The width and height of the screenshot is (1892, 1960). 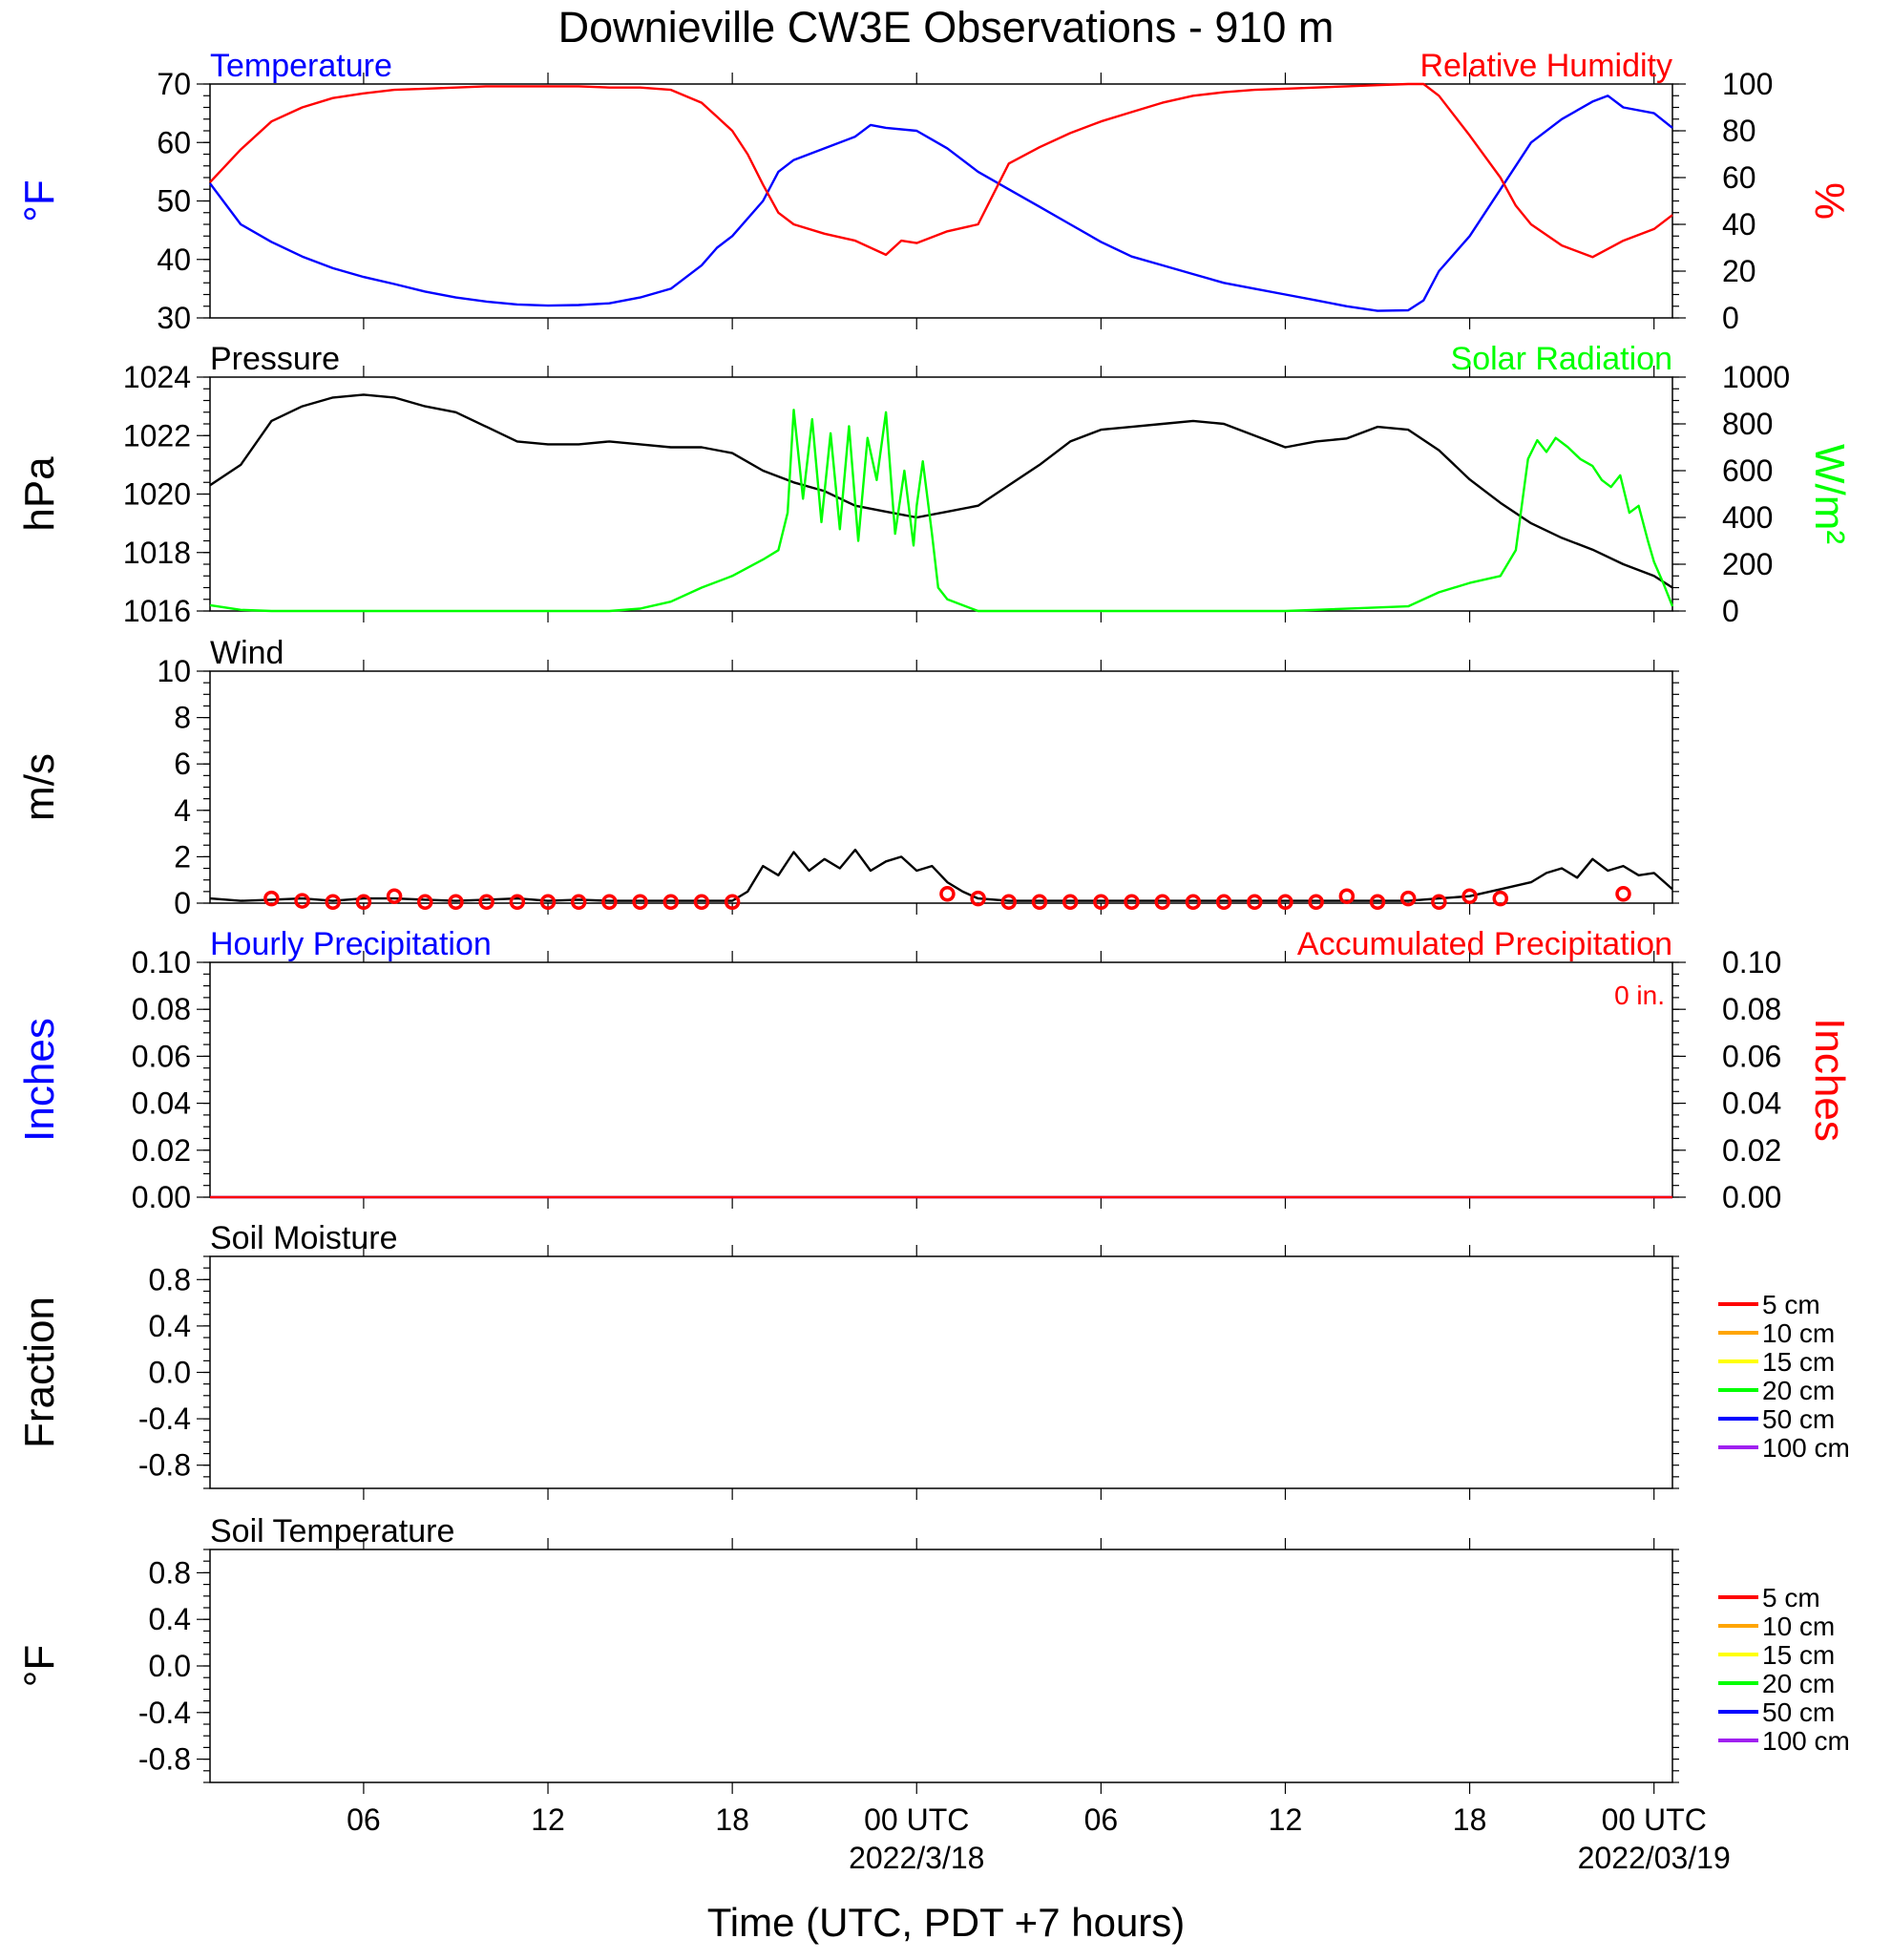 I want to click on y-tick-label: 0, so click(x=182, y=903).